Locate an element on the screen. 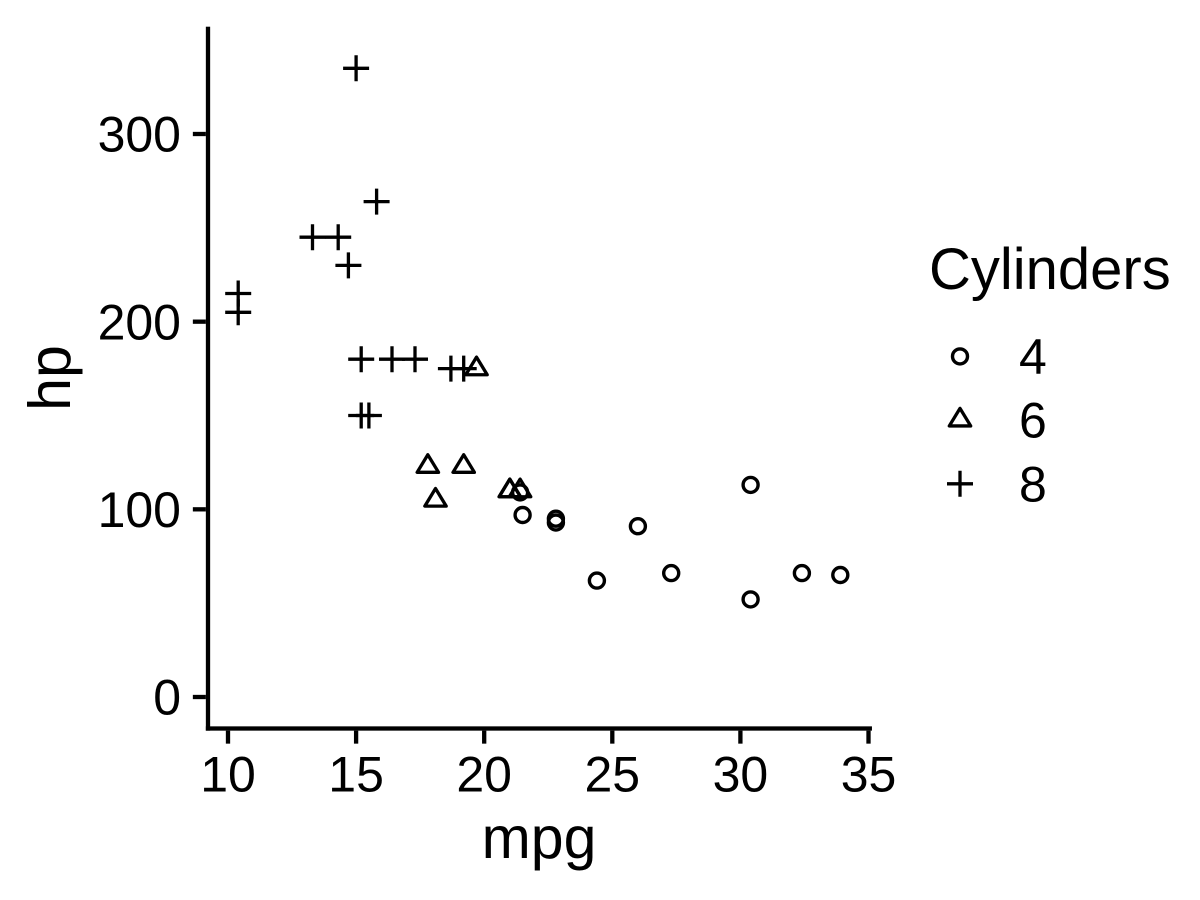 The image size is (1200, 900). svg-text: 200 is located at coordinates (139, 322).